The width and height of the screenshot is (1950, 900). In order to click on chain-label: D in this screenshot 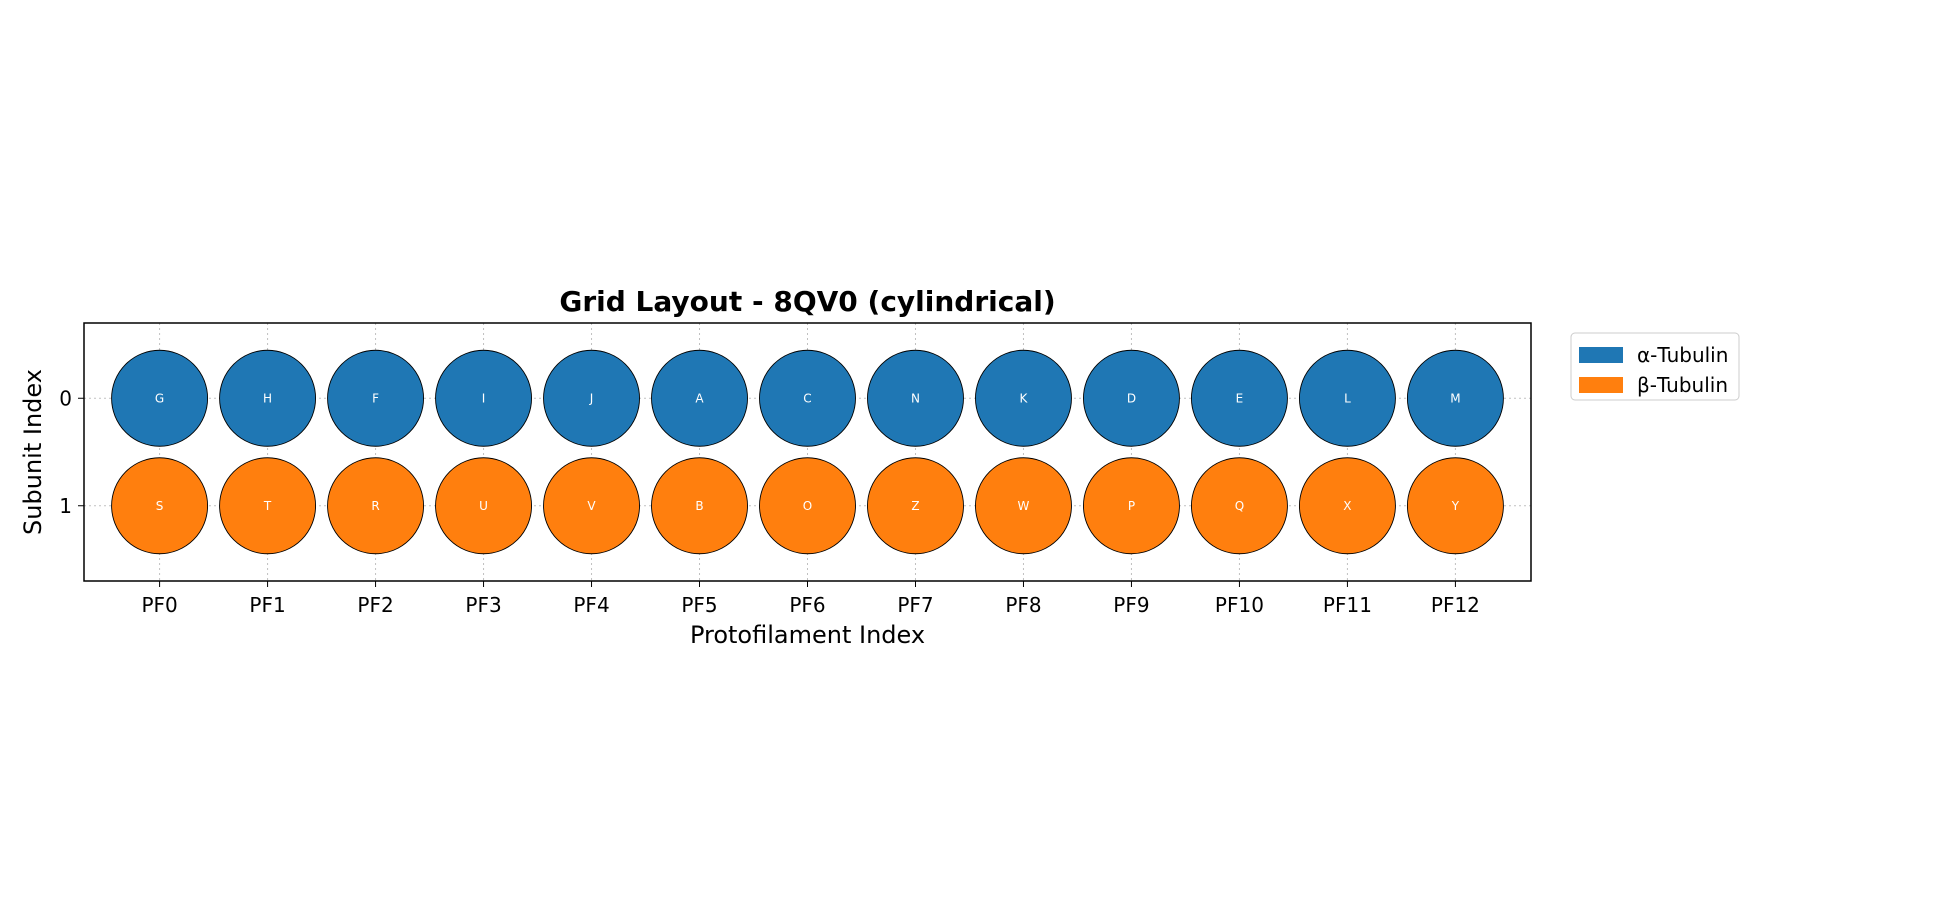, I will do `click(1131, 398)`.